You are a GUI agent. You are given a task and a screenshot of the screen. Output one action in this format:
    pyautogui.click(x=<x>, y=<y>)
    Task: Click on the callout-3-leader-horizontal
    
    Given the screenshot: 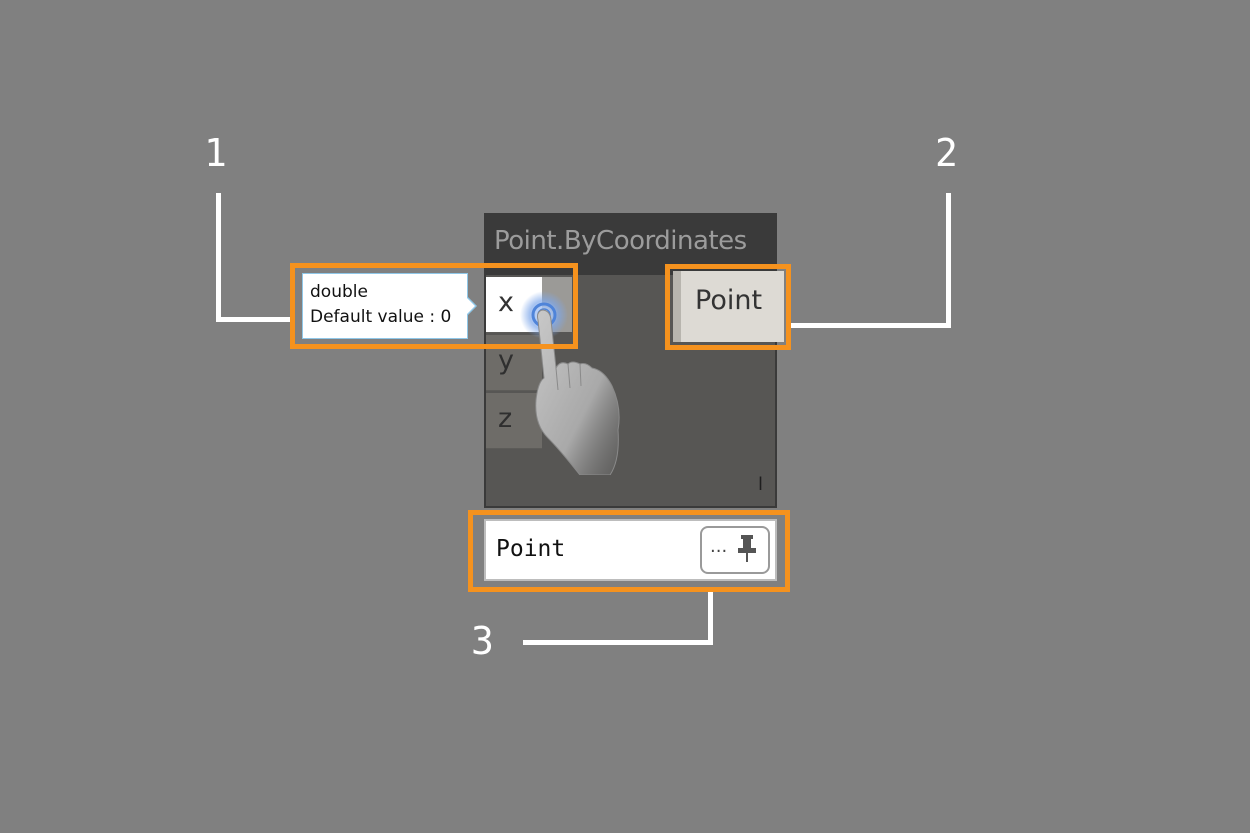 What is the action you would take?
    pyautogui.click(x=618, y=642)
    